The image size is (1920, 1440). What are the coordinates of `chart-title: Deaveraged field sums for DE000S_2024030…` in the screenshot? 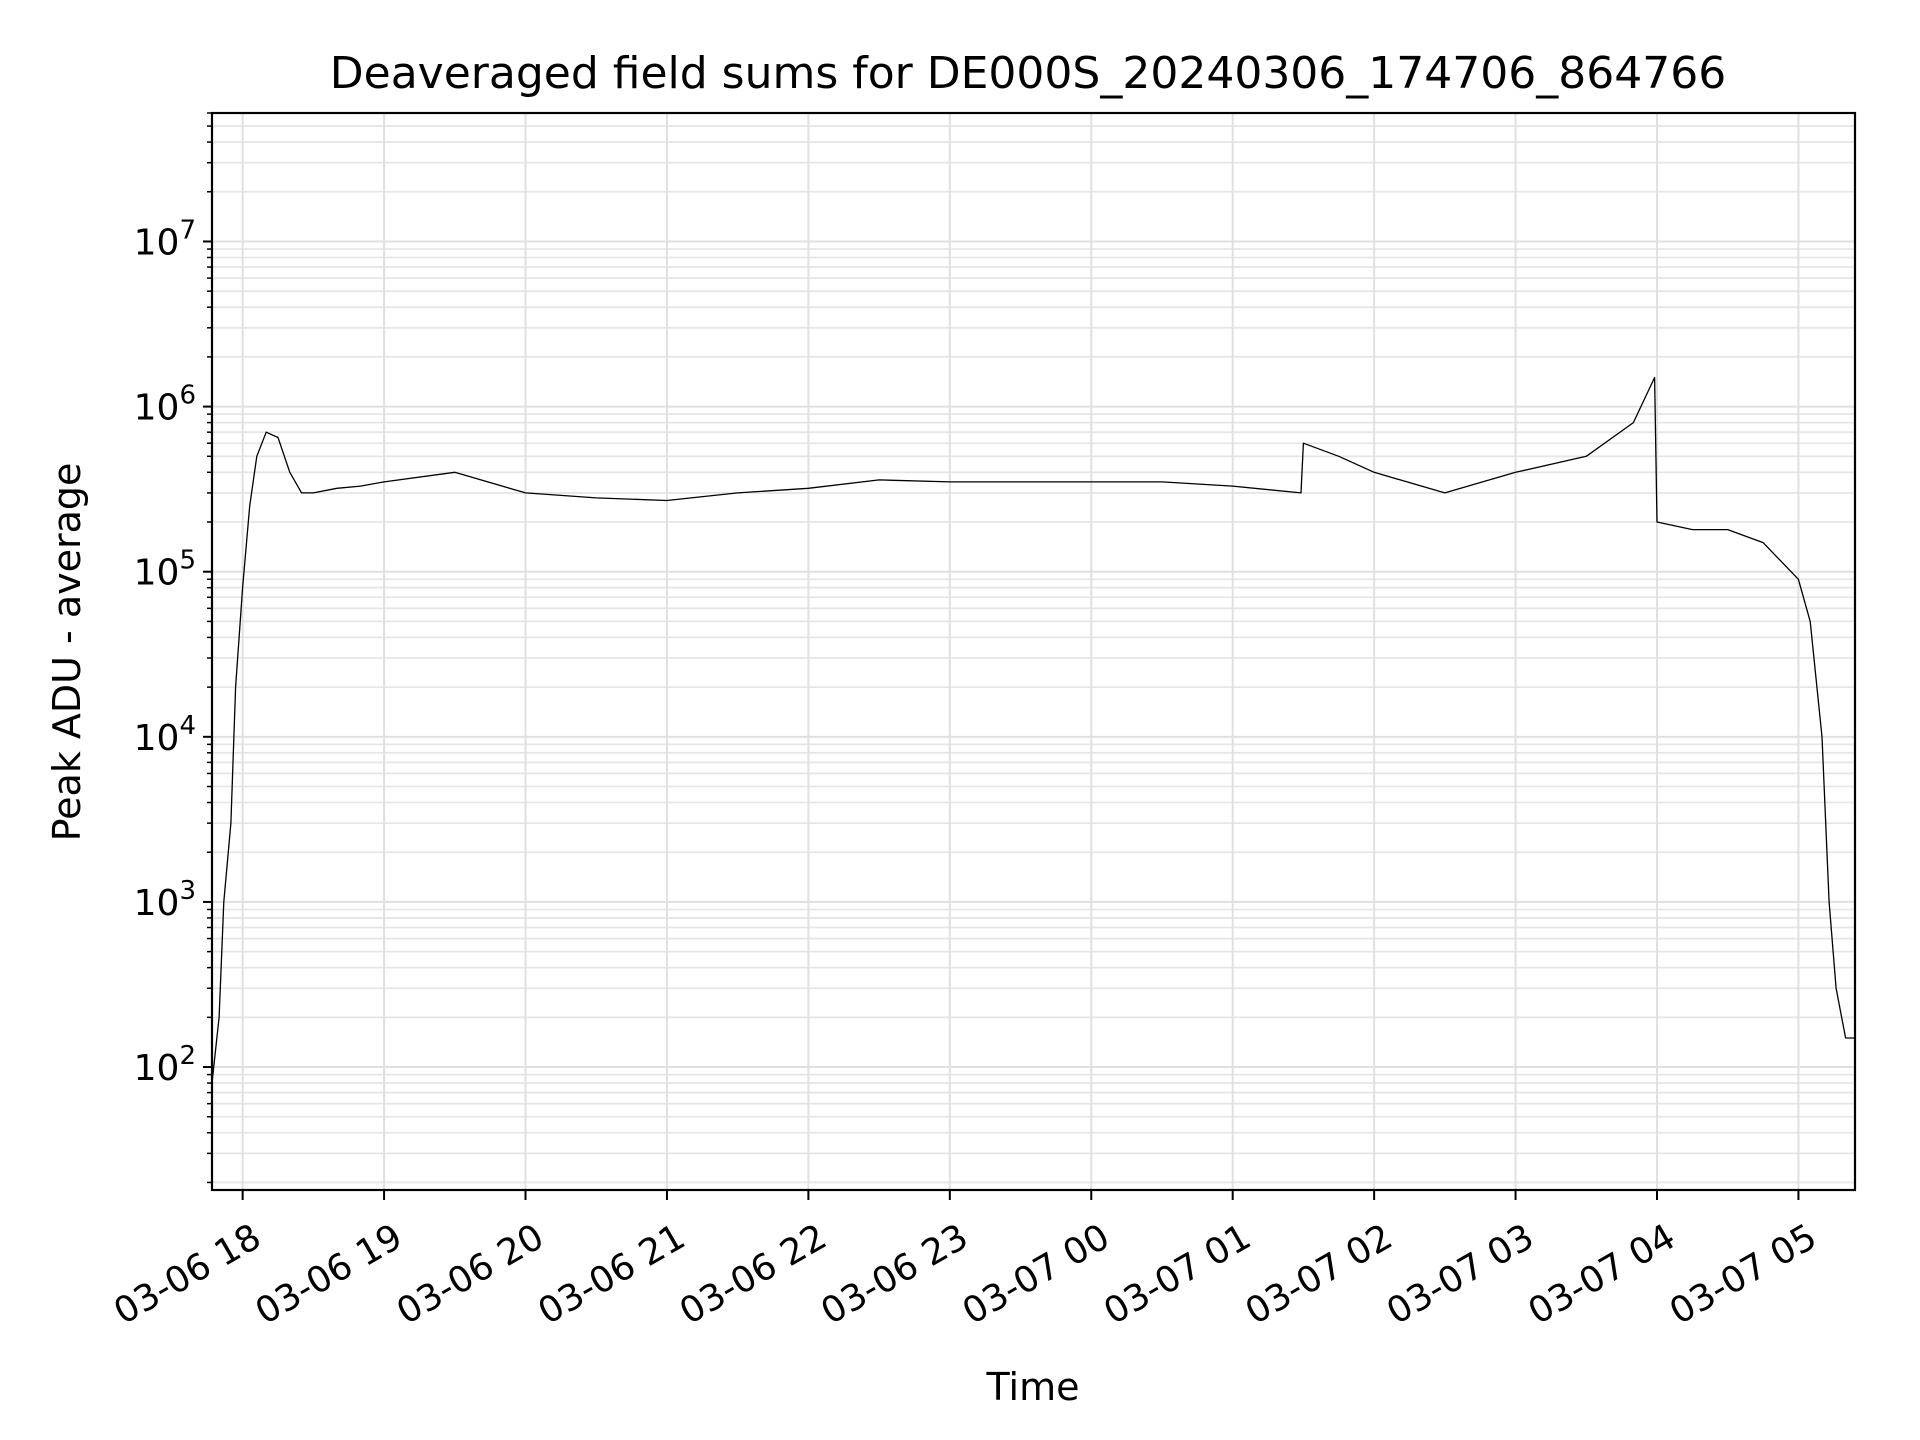 It's located at (1028, 73).